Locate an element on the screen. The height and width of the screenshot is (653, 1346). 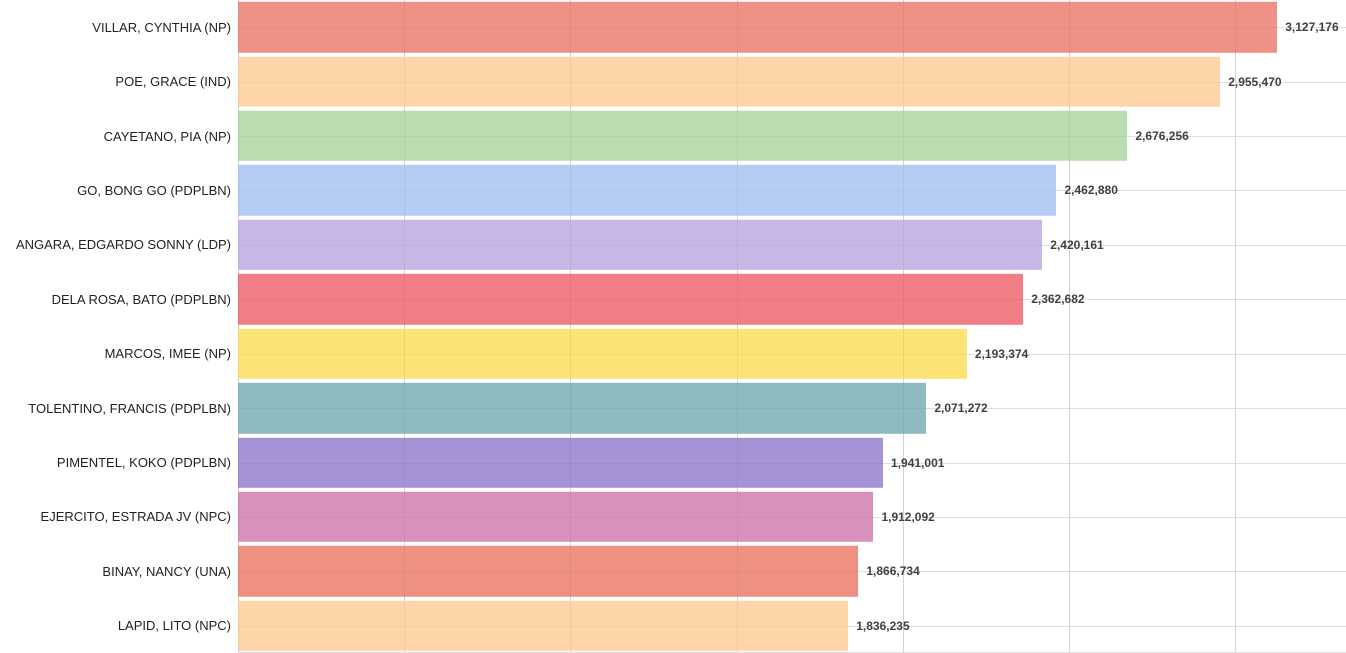
category-label: DELA ROSA, BATO (PDPLBN) is located at coordinates (141, 299).